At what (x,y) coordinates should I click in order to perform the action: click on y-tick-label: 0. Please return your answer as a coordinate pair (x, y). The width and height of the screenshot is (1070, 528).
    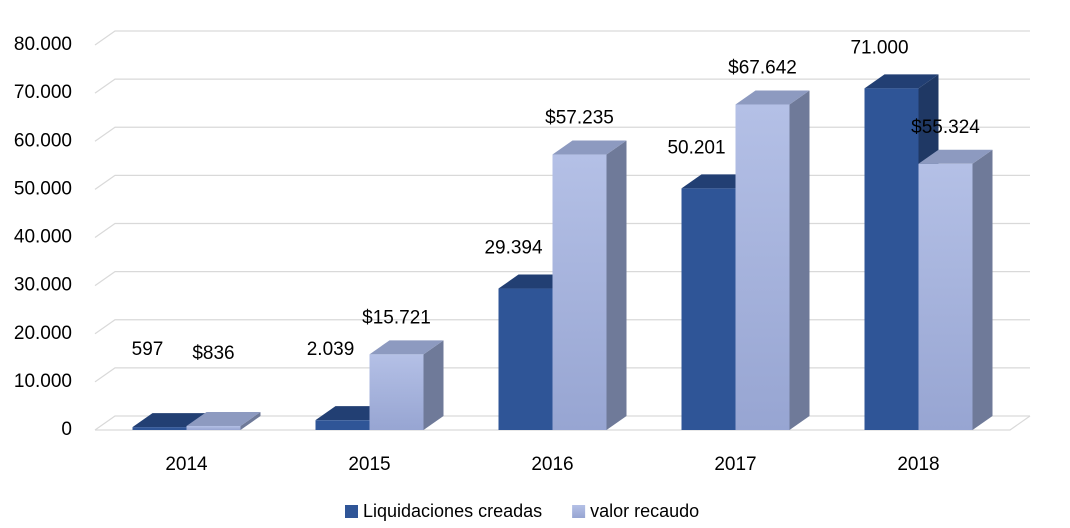
    Looking at the image, I should click on (66, 429).